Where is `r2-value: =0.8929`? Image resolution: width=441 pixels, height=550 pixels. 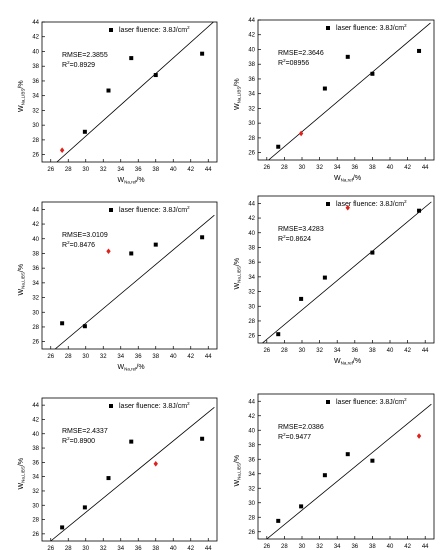
r2-value: =0.8929 is located at coordinates (83, 65).